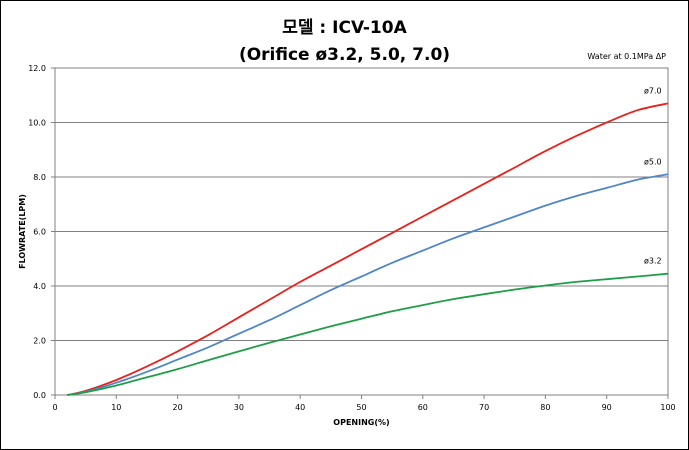  What do you see at coordinates (39, 232) in the screenshot?
I see `y-tick-label: 6.0` at bounding box center [39, 232].